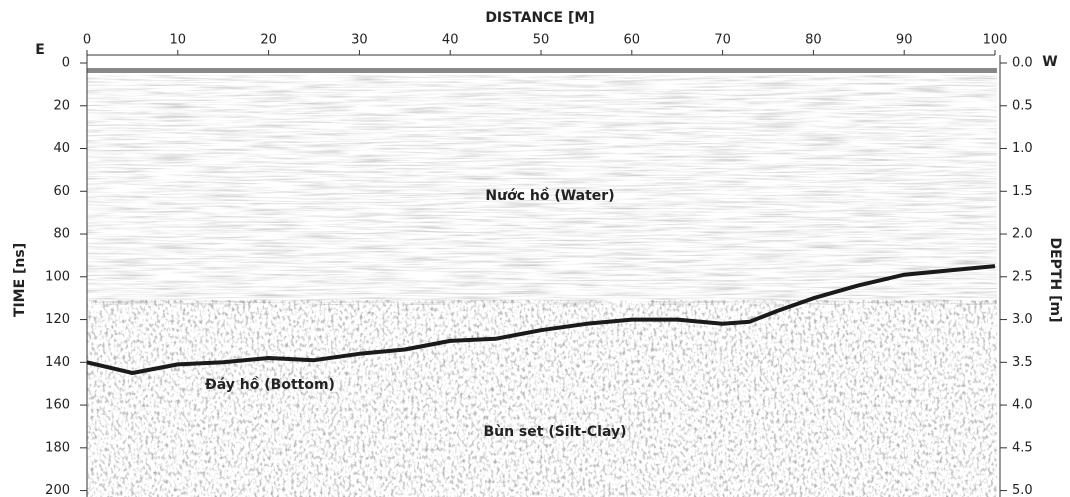 Image resolution: width=1070 pixels, height=497 pixels. What do you see at coordinates (542, 70) in the screenshot?
I see `surface-band` at bounding box center [542, 70].